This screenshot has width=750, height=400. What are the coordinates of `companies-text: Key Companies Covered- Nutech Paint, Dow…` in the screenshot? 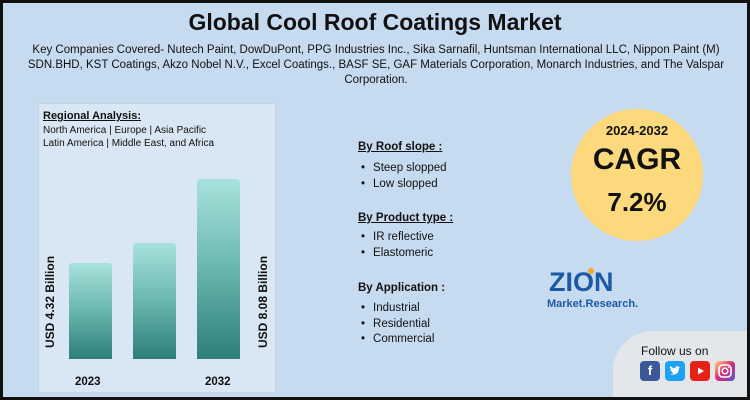 It's located at (376, 65).